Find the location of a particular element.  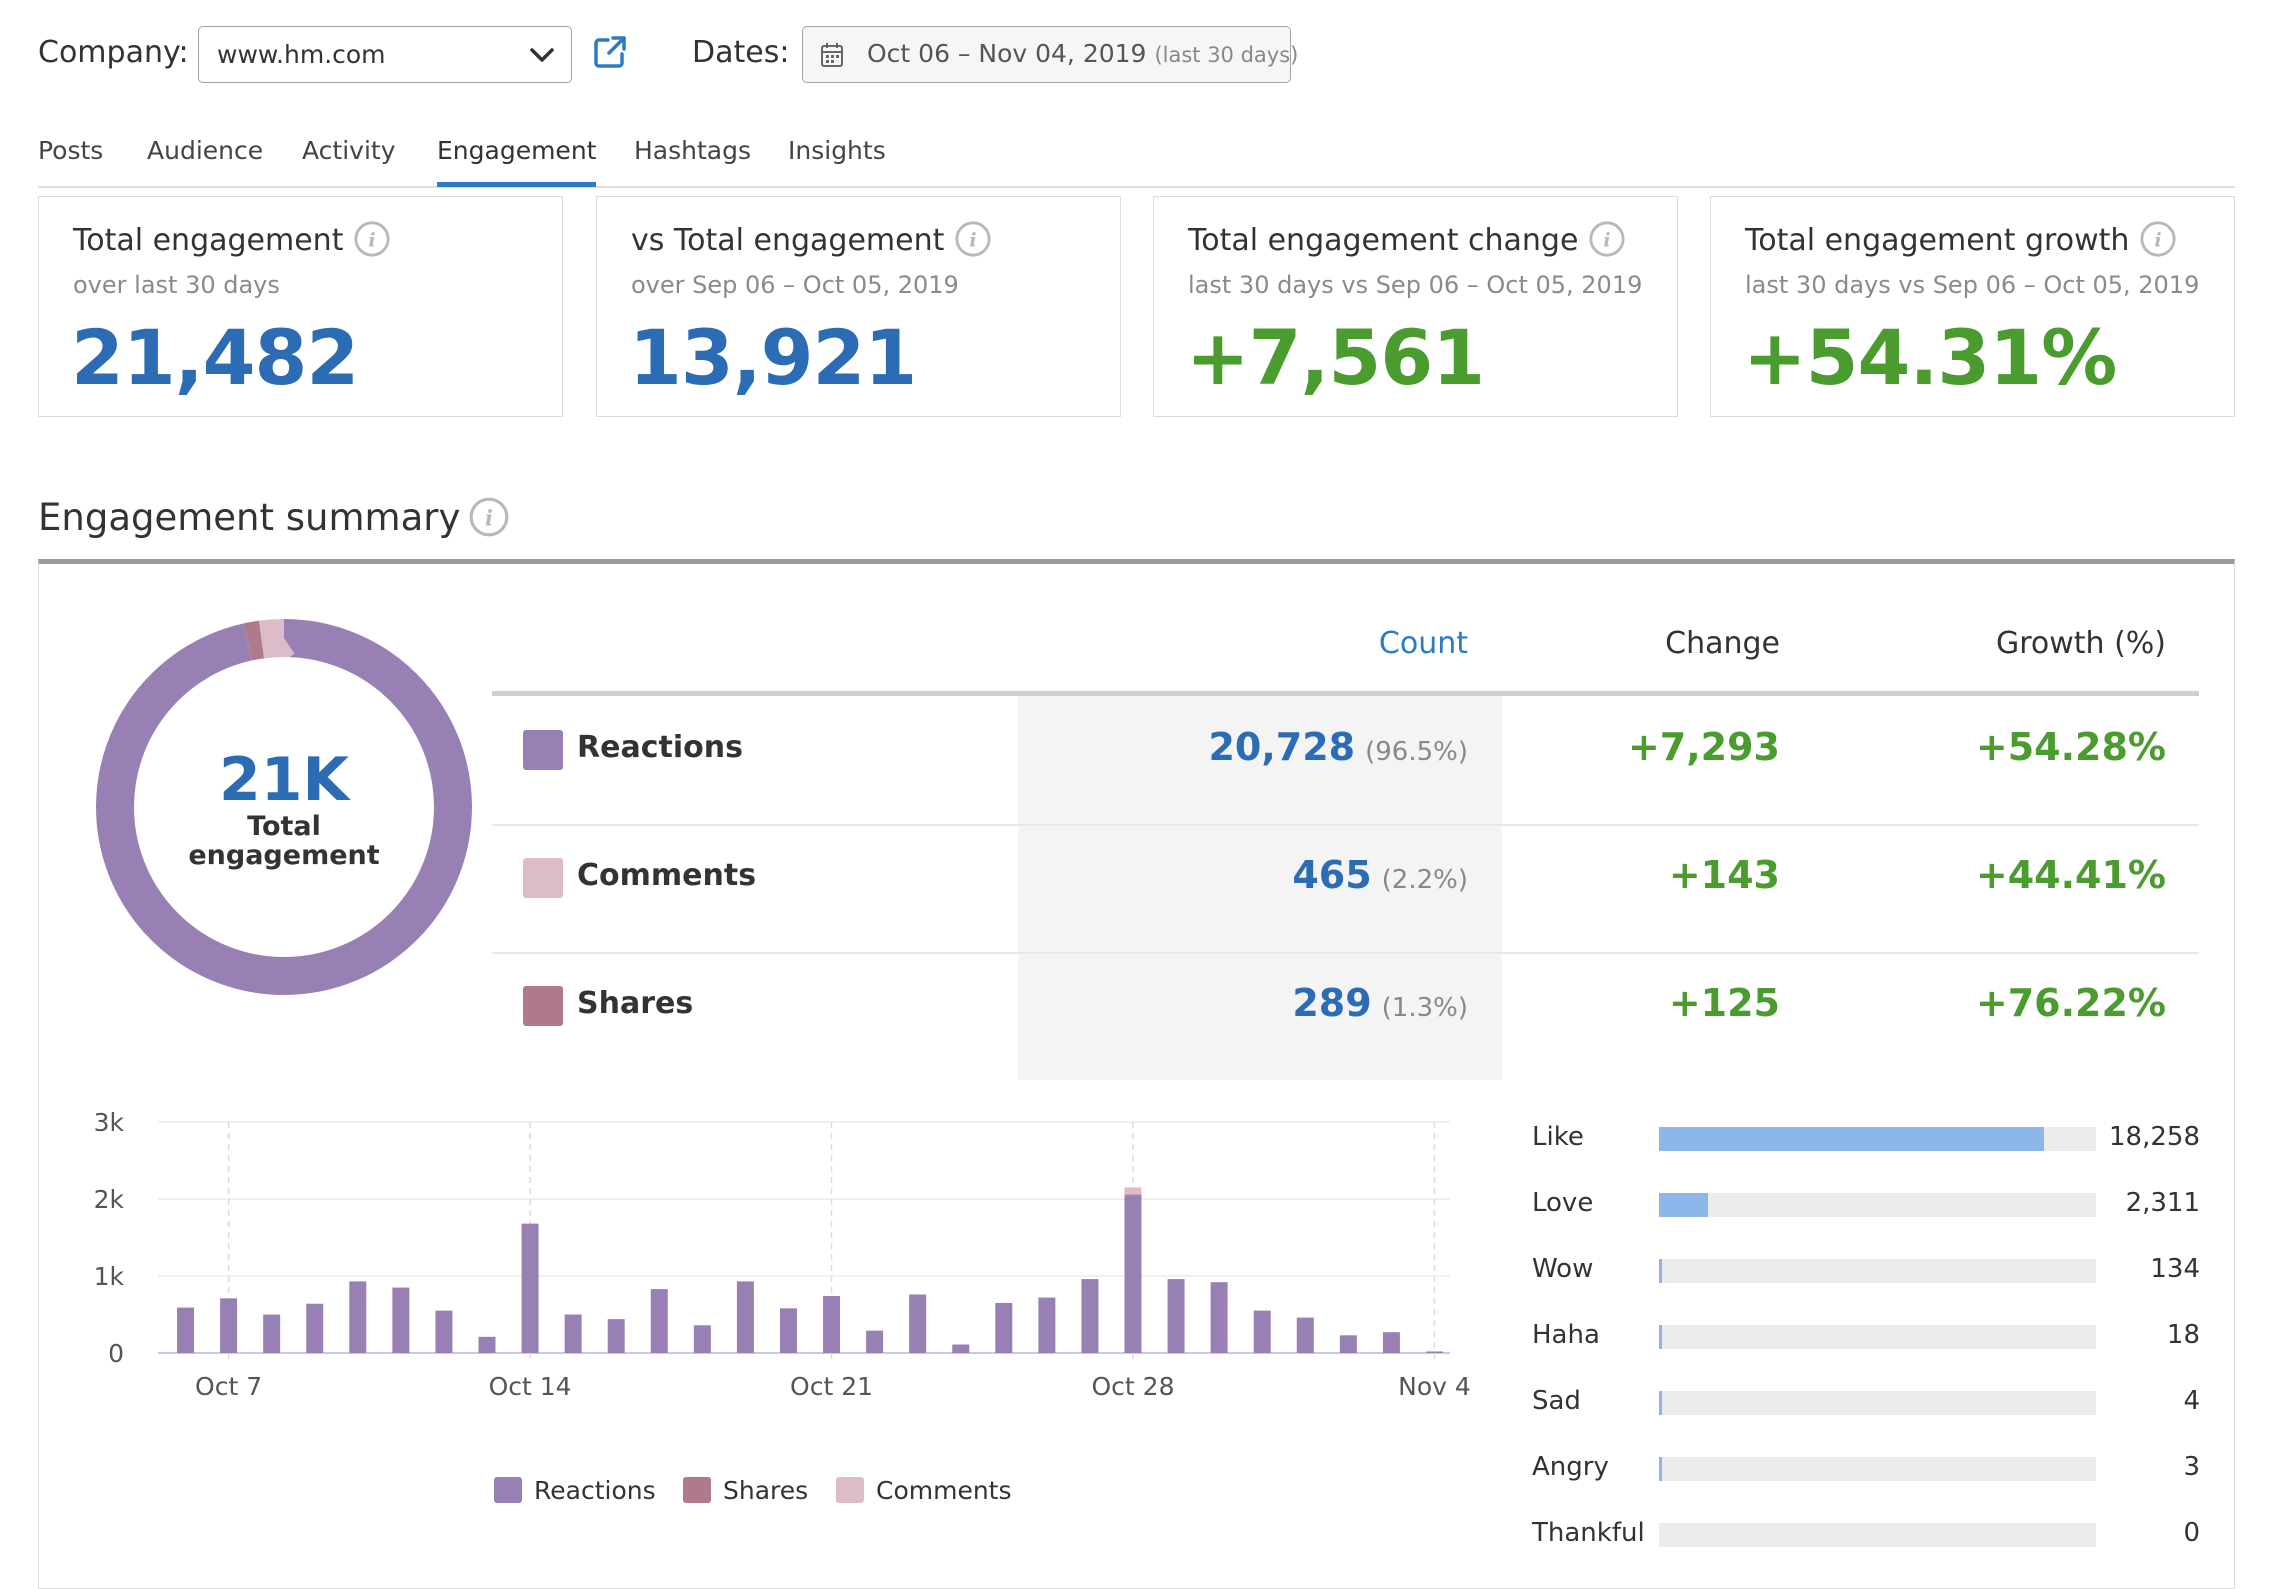

tab-insights: Insights is located at coordinates (837, 150).